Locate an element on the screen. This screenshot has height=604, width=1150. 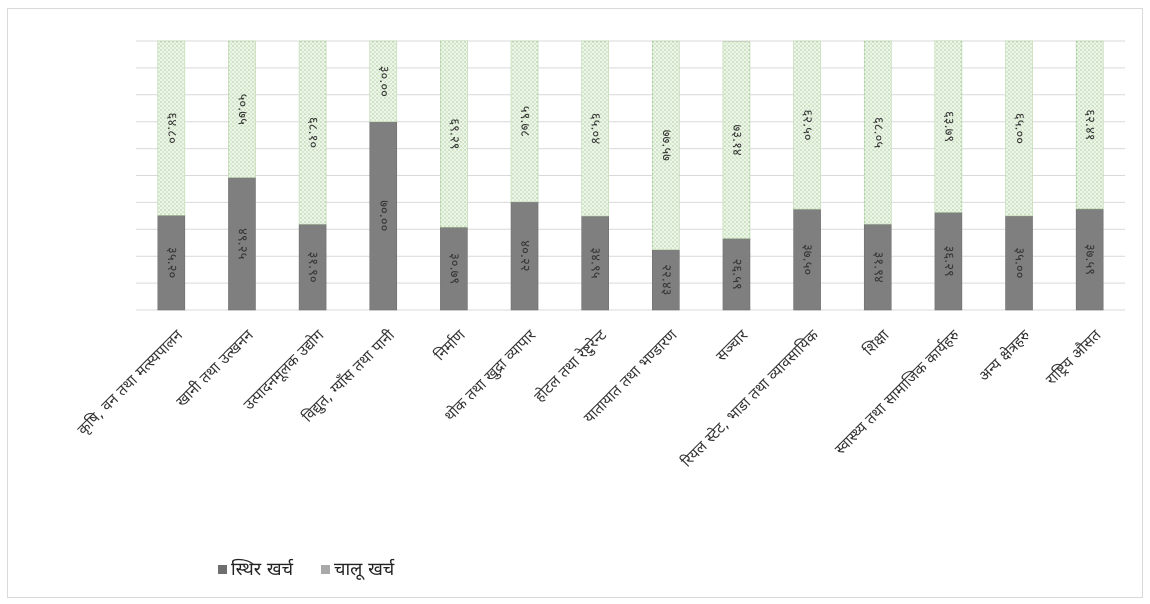
value-label-current-cost: ५०.७५ is located at coordinates (241, 109).